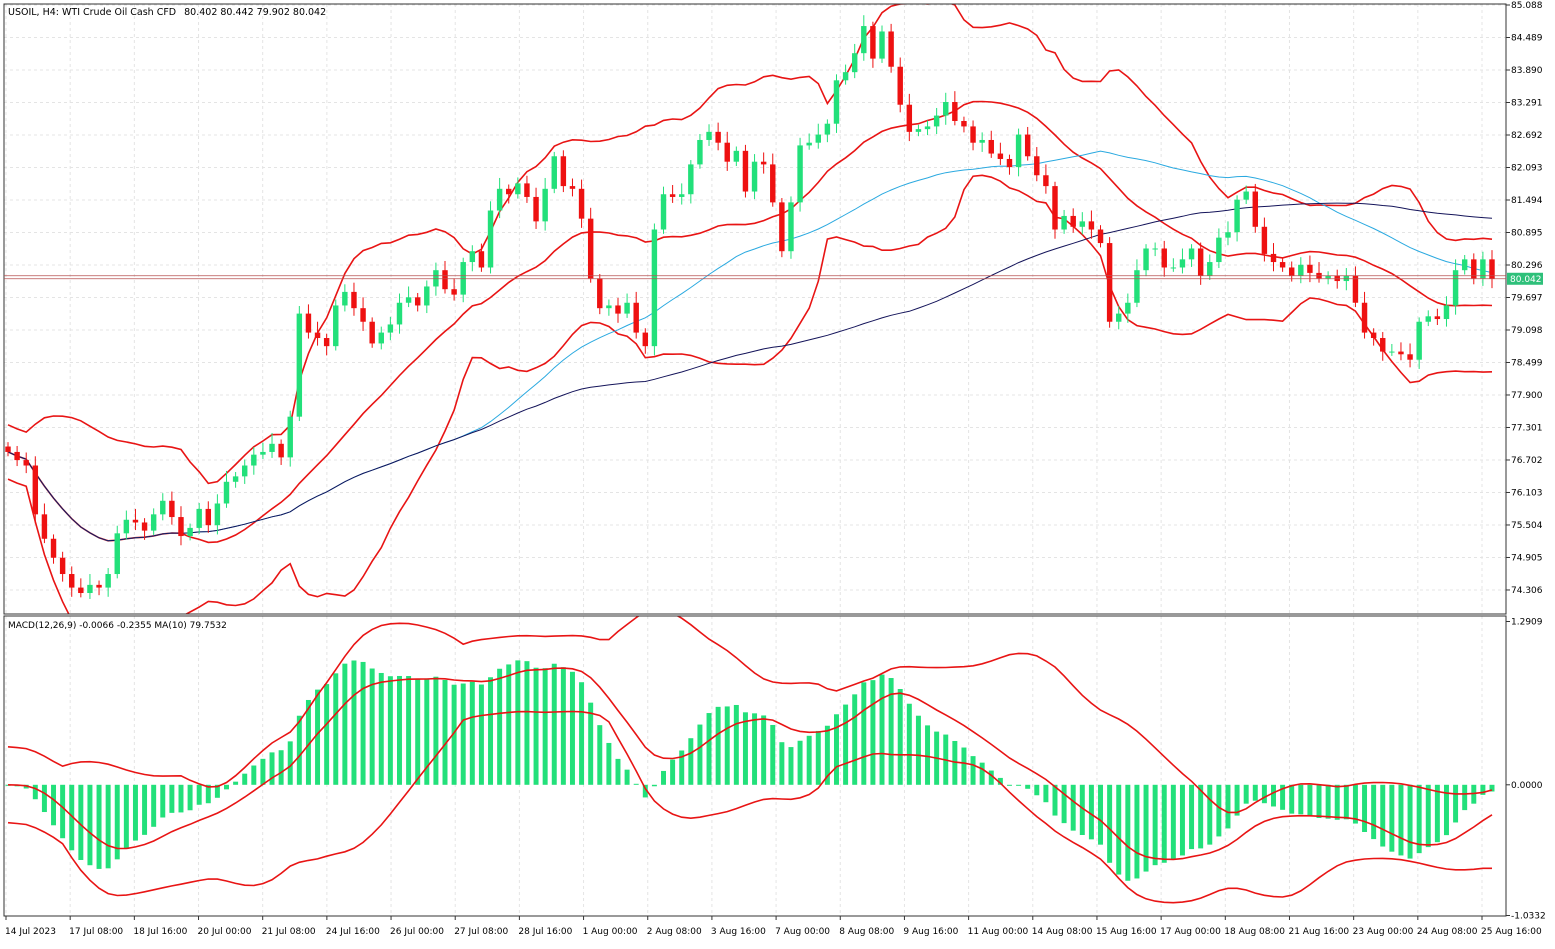  I want to click on price-tick-label: 79.098, so click(1527, 331).